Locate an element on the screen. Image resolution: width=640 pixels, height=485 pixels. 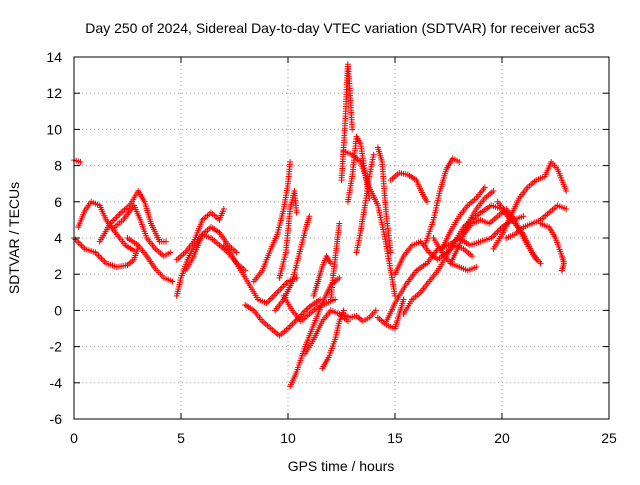
y-tick-label: 2 is located at coordinates (58, 274).